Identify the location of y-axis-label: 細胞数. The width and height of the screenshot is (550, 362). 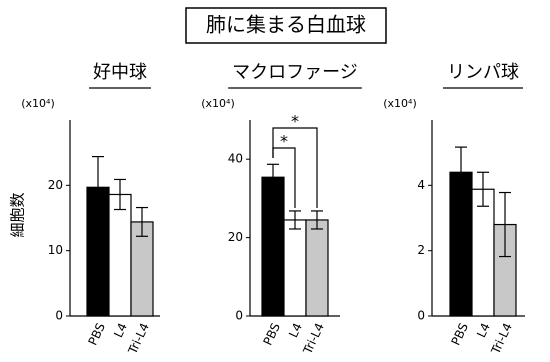
(18, 214).